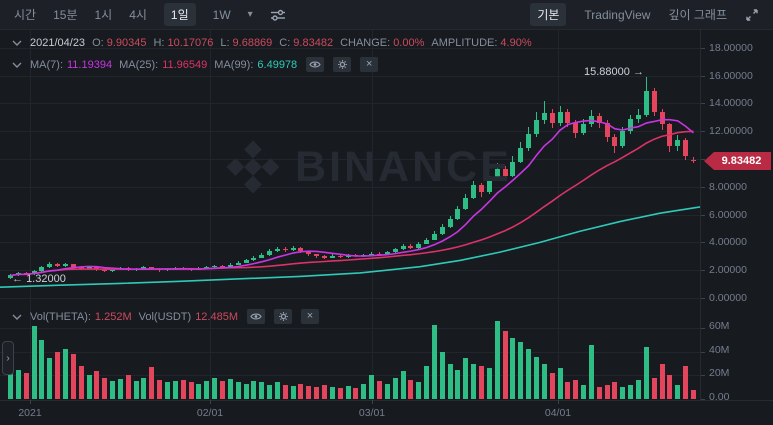  What do you see at coordinates (737, 161) in the screenshot?
I see `last-price-tag: 9.83482` at bounding box center [737, 161].